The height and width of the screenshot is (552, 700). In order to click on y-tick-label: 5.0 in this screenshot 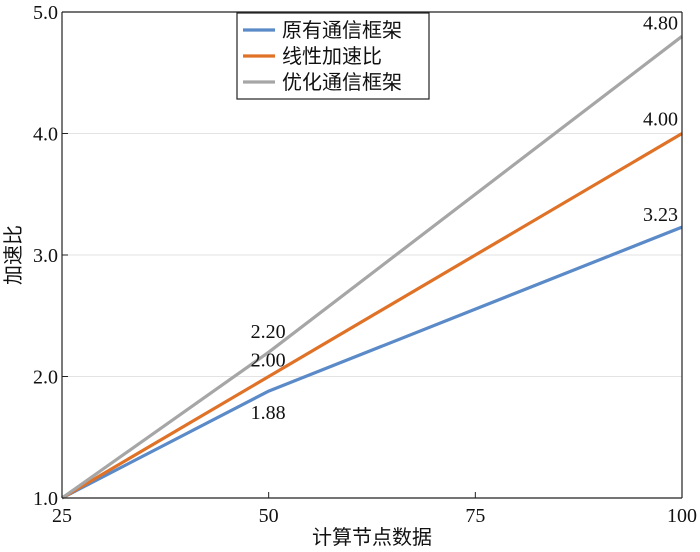, I will do `click(45, 13)`.